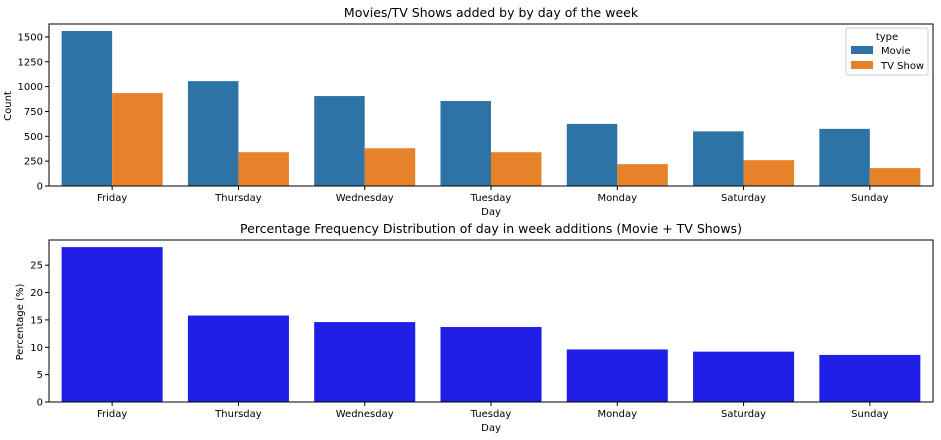 The width and height of the screenshot is (941, 440). What do you see at coordinates (895, 177) in the screenshot?
I see `top-bar-tv-show-sunday` at bounding box center [895, 177].